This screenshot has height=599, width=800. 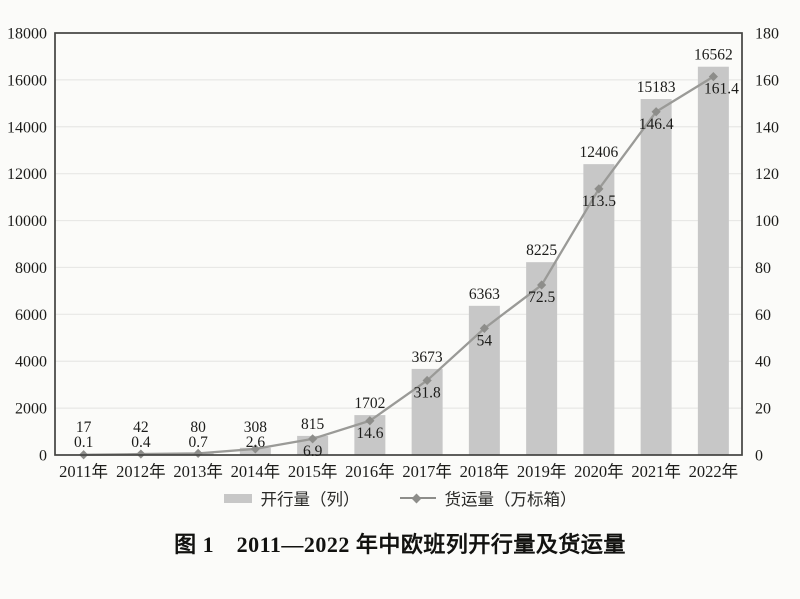 What do you see at coordinates (43, 456) in the screenshot?
I see `left-axis-tick: 0` at bounding box center [43, 456].